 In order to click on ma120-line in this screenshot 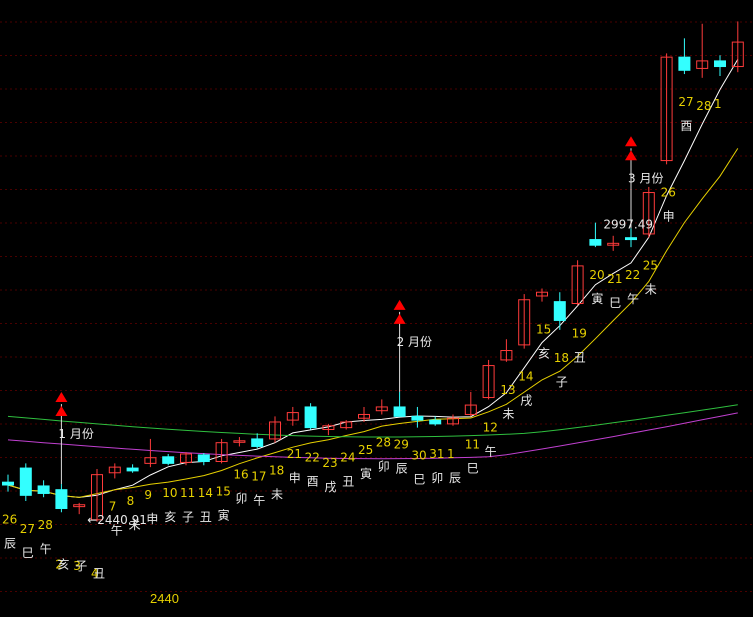, I will do `click(372, 436)`.